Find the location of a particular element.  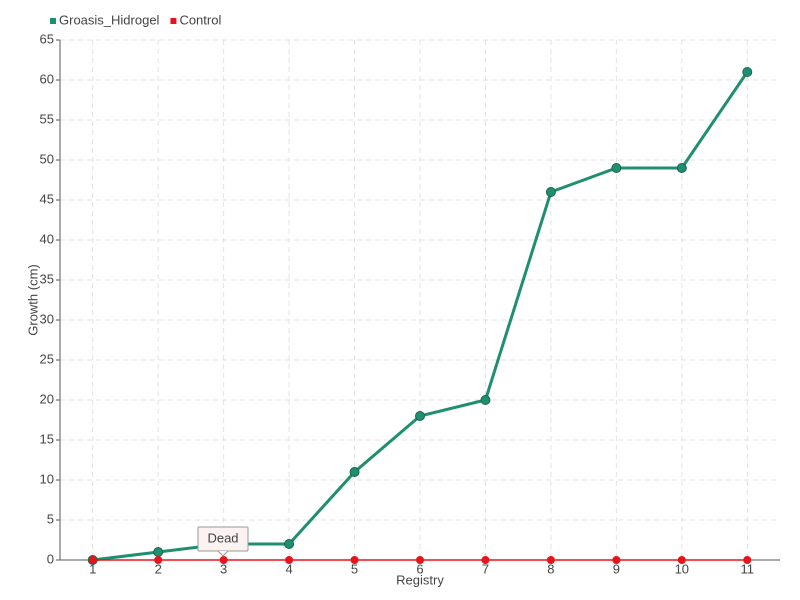

x-axis-label: Registry is located at coordinates (420, 579).